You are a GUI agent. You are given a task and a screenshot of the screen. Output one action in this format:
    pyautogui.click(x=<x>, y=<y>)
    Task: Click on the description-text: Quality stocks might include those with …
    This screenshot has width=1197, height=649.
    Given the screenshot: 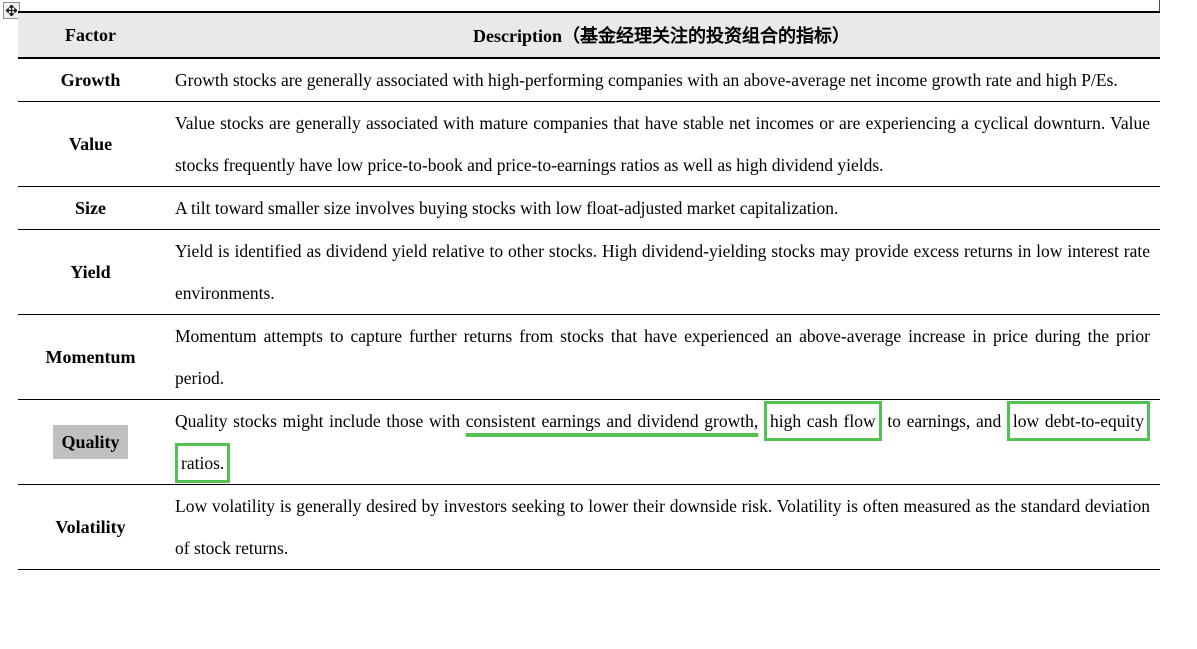 What is the action you would take?
    pyautogui.click(x=662, y=442)
    